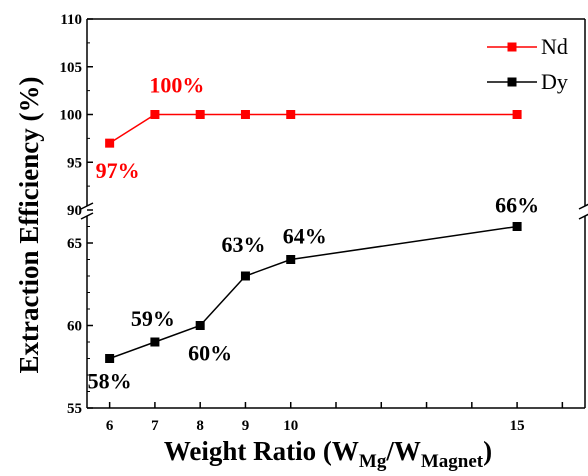 Image resolution: width=588 pixels, height=476 pixels. I want to click on data-label-dy: 59%, so click(153, 318).